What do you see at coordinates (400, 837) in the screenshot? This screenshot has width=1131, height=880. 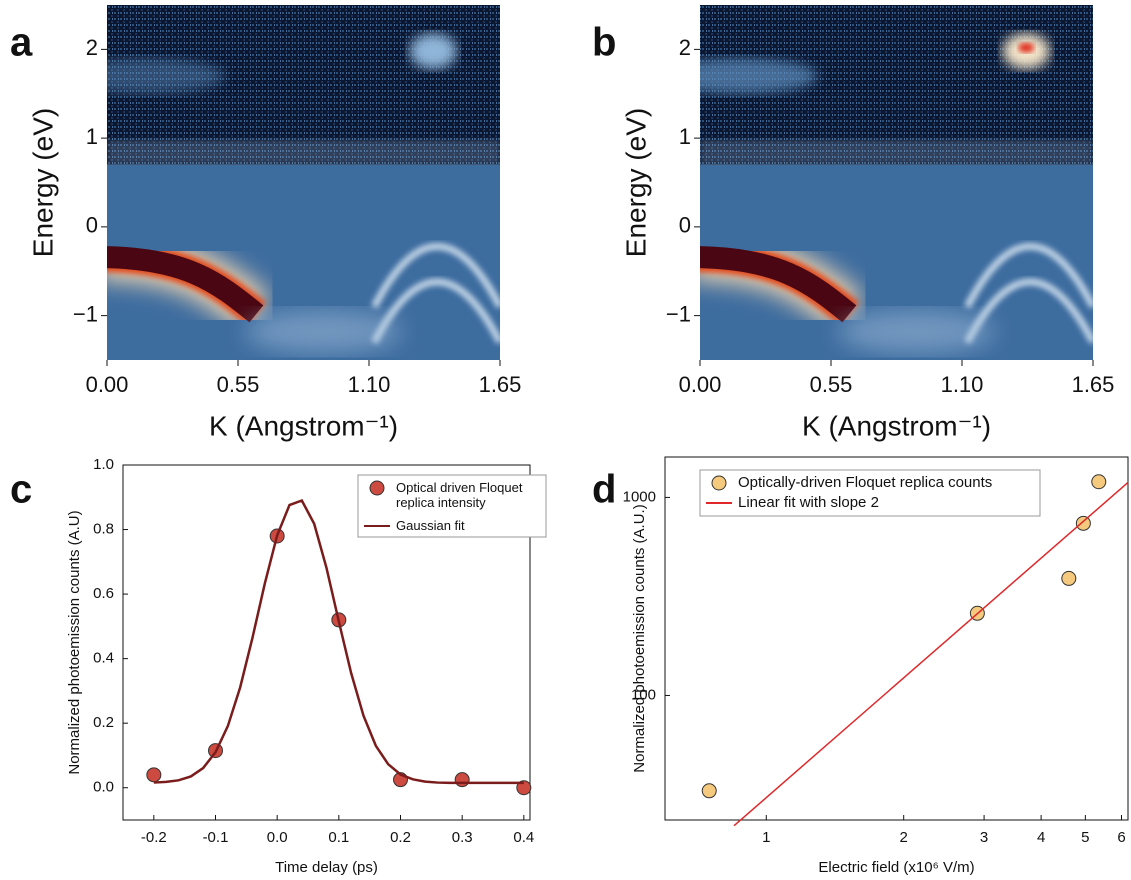 I see `x-tick-label: 0.2` at bounding box center [400, 837].